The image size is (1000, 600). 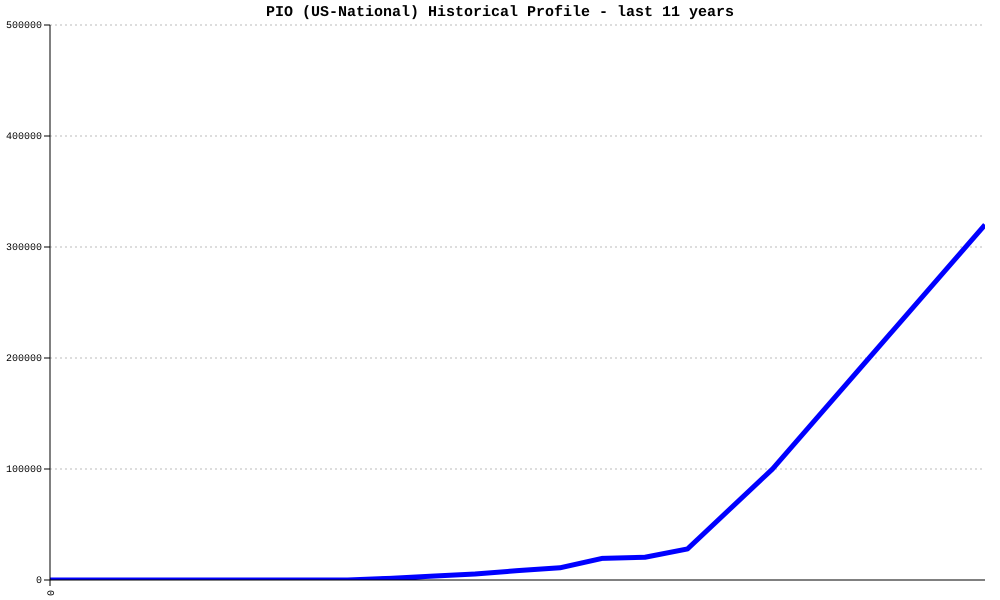 I want to click on y-tick-label: 500000, so click(x=24, y=26).